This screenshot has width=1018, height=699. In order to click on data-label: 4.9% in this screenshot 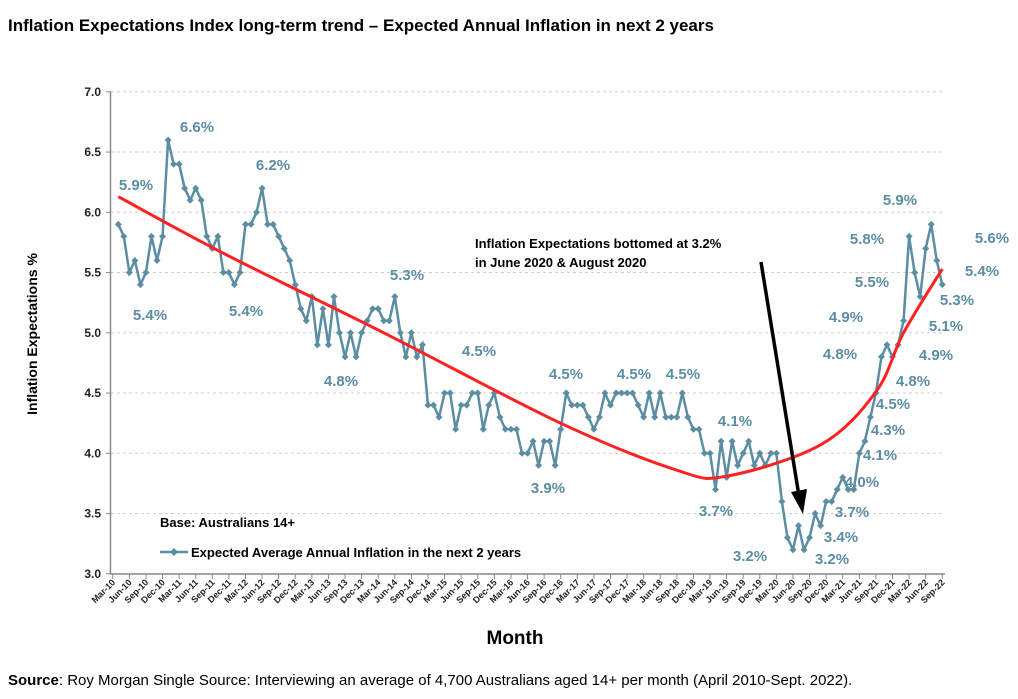, I will do `click(936, 355)`.